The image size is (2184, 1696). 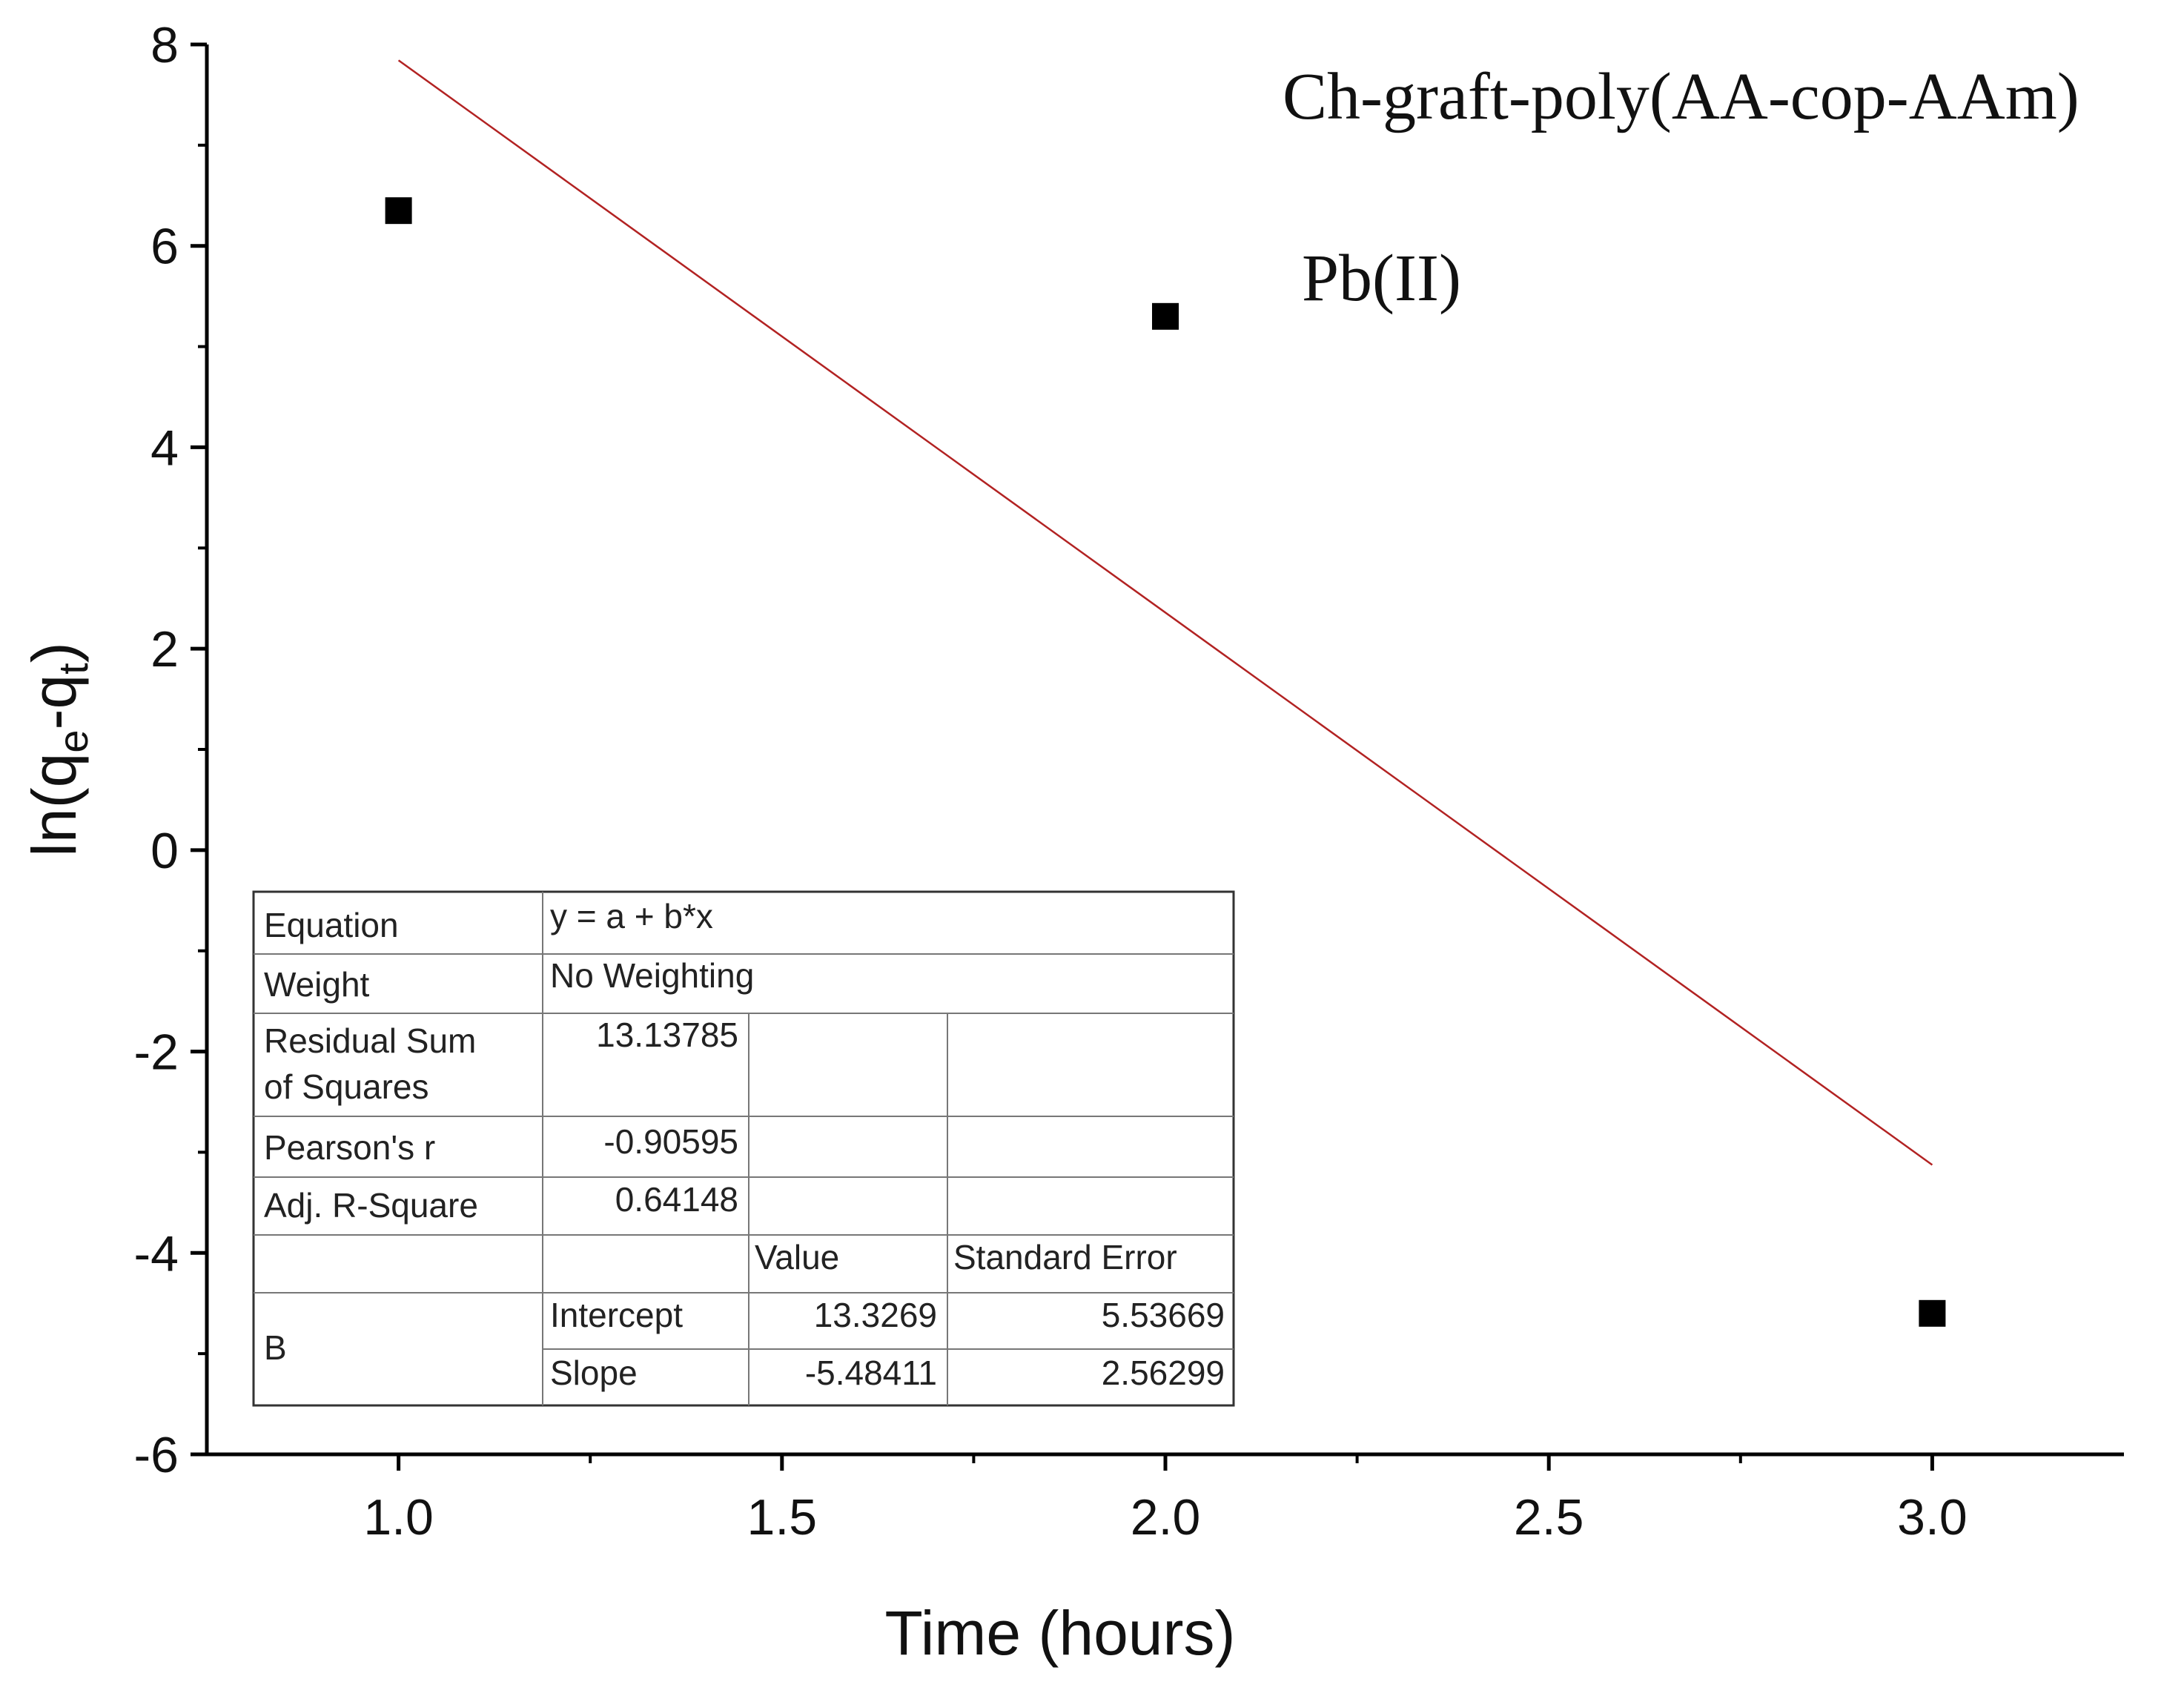 I want to click on x-axis-title: Time (hours), so click(x=1060, y=1633).